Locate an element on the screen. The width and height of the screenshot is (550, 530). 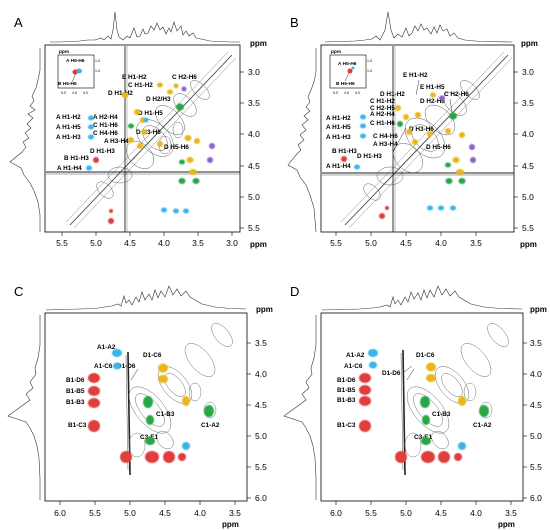
peak-label: B1-B5 is located at coordinates (346, 390).